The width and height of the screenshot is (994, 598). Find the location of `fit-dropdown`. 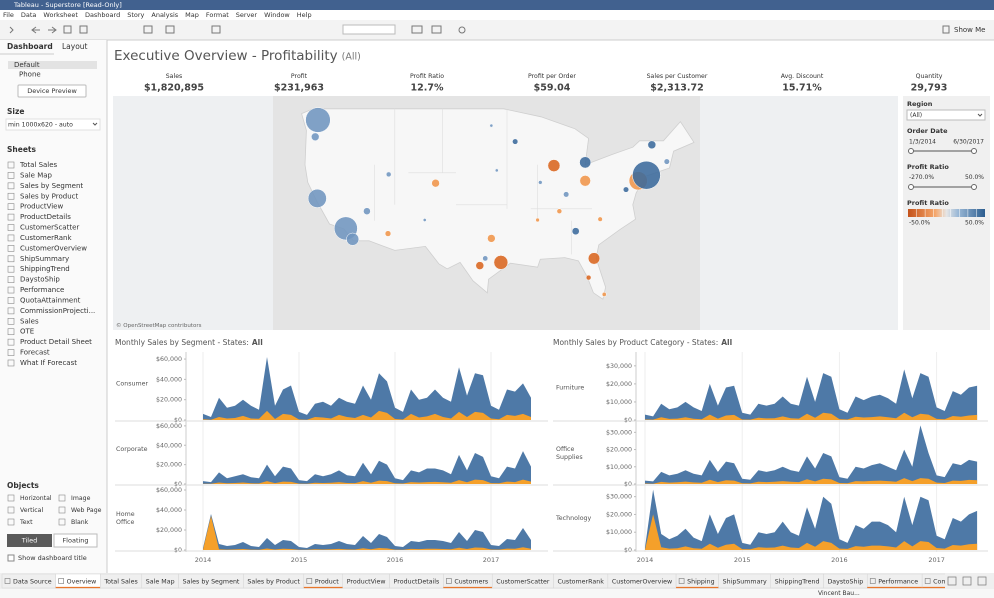

fit-dropdown is located at coordinates (369, 29).